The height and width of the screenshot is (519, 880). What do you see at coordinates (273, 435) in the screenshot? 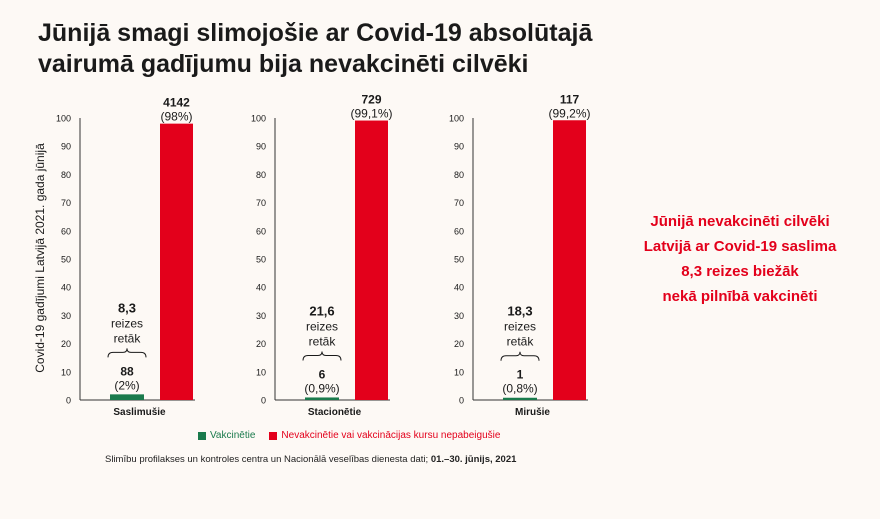
I see `legend-swatch-unvaccinated` at bounding box center [273, 435].